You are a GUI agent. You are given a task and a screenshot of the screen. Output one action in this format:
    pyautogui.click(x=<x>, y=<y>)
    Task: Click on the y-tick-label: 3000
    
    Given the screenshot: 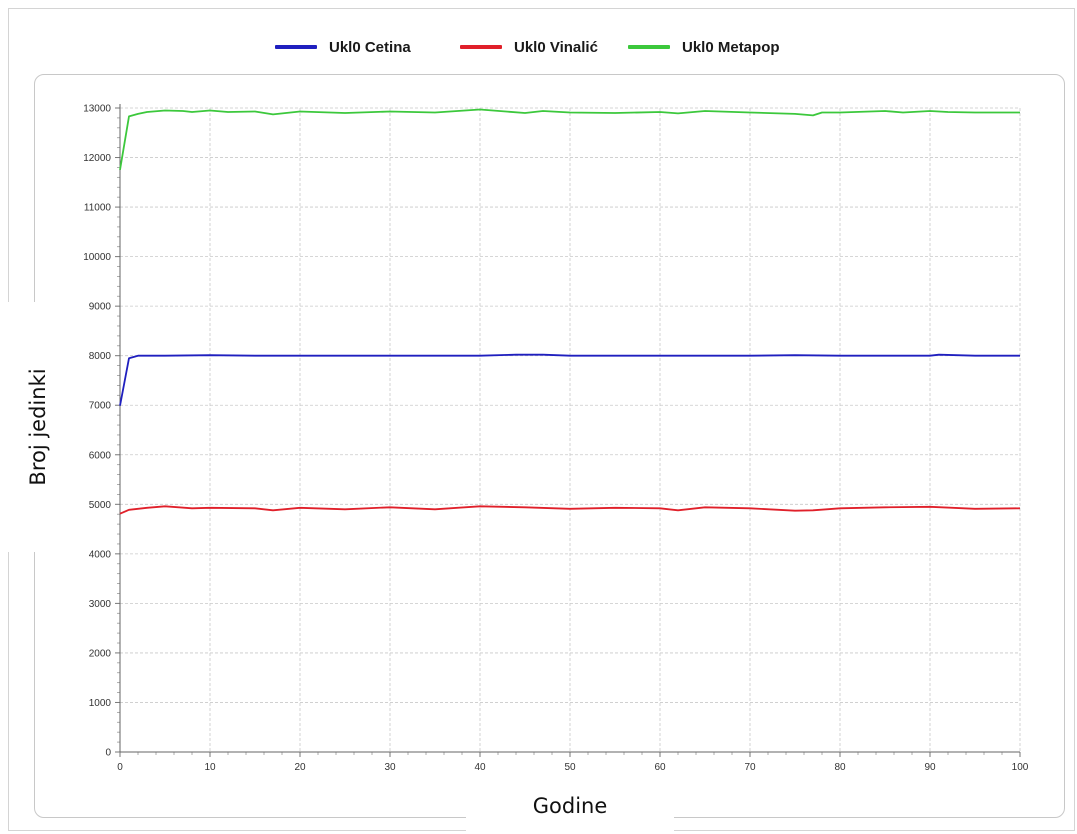 What is the action you would take?
    pyautogui.click(x=100, y=604)
    